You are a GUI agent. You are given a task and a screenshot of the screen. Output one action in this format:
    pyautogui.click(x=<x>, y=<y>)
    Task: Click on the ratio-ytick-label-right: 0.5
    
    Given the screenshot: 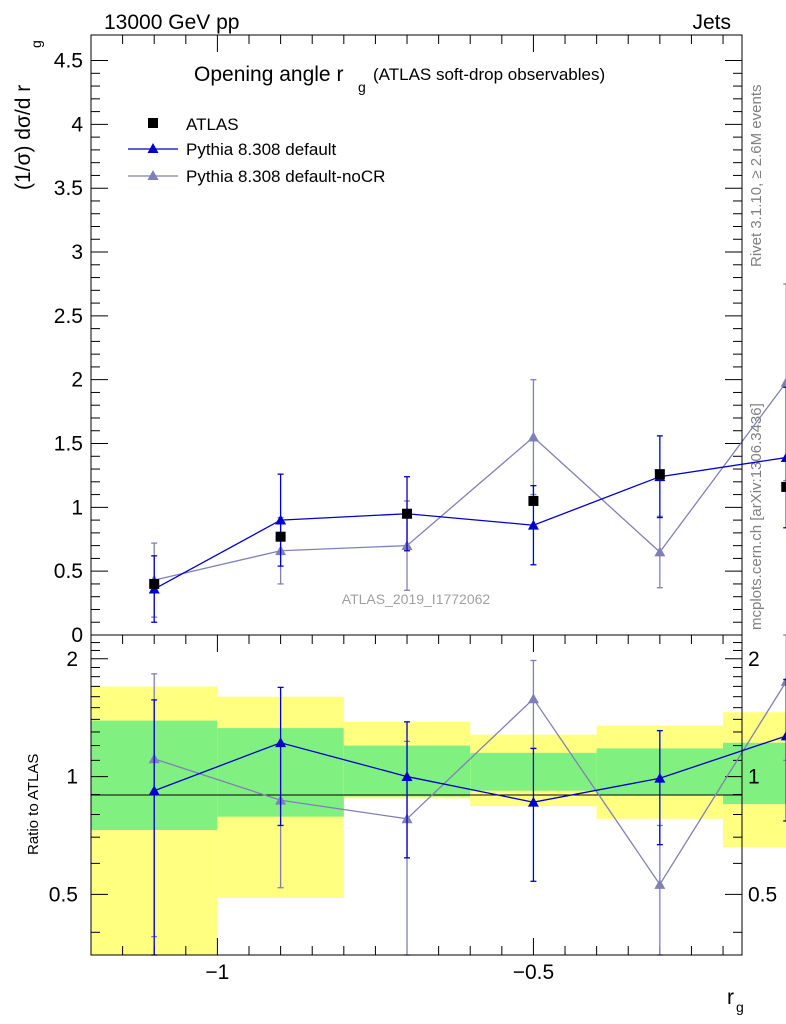 What is the action you would take?
    pyautogui.click(x=762, y=894)
    